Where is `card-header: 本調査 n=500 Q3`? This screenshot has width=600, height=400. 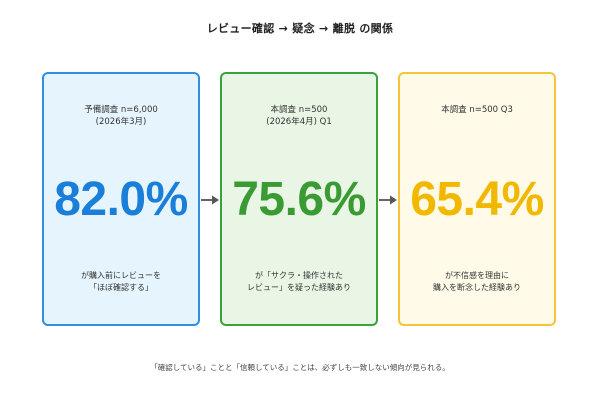 card-header: 本調査 n=500 Q3 is located at coordinates (477, 110).